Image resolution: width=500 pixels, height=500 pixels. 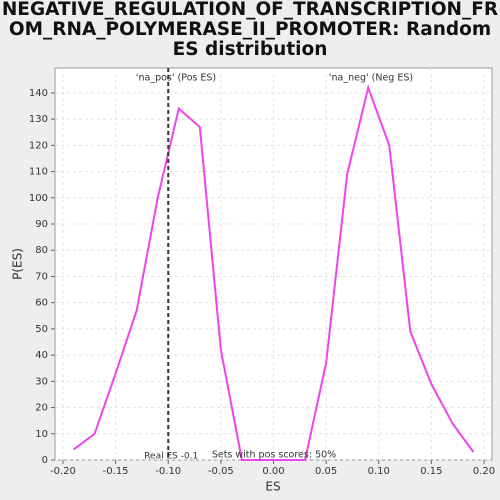 I want to click on y-tick-label: 50, so click(x=41, y=329).